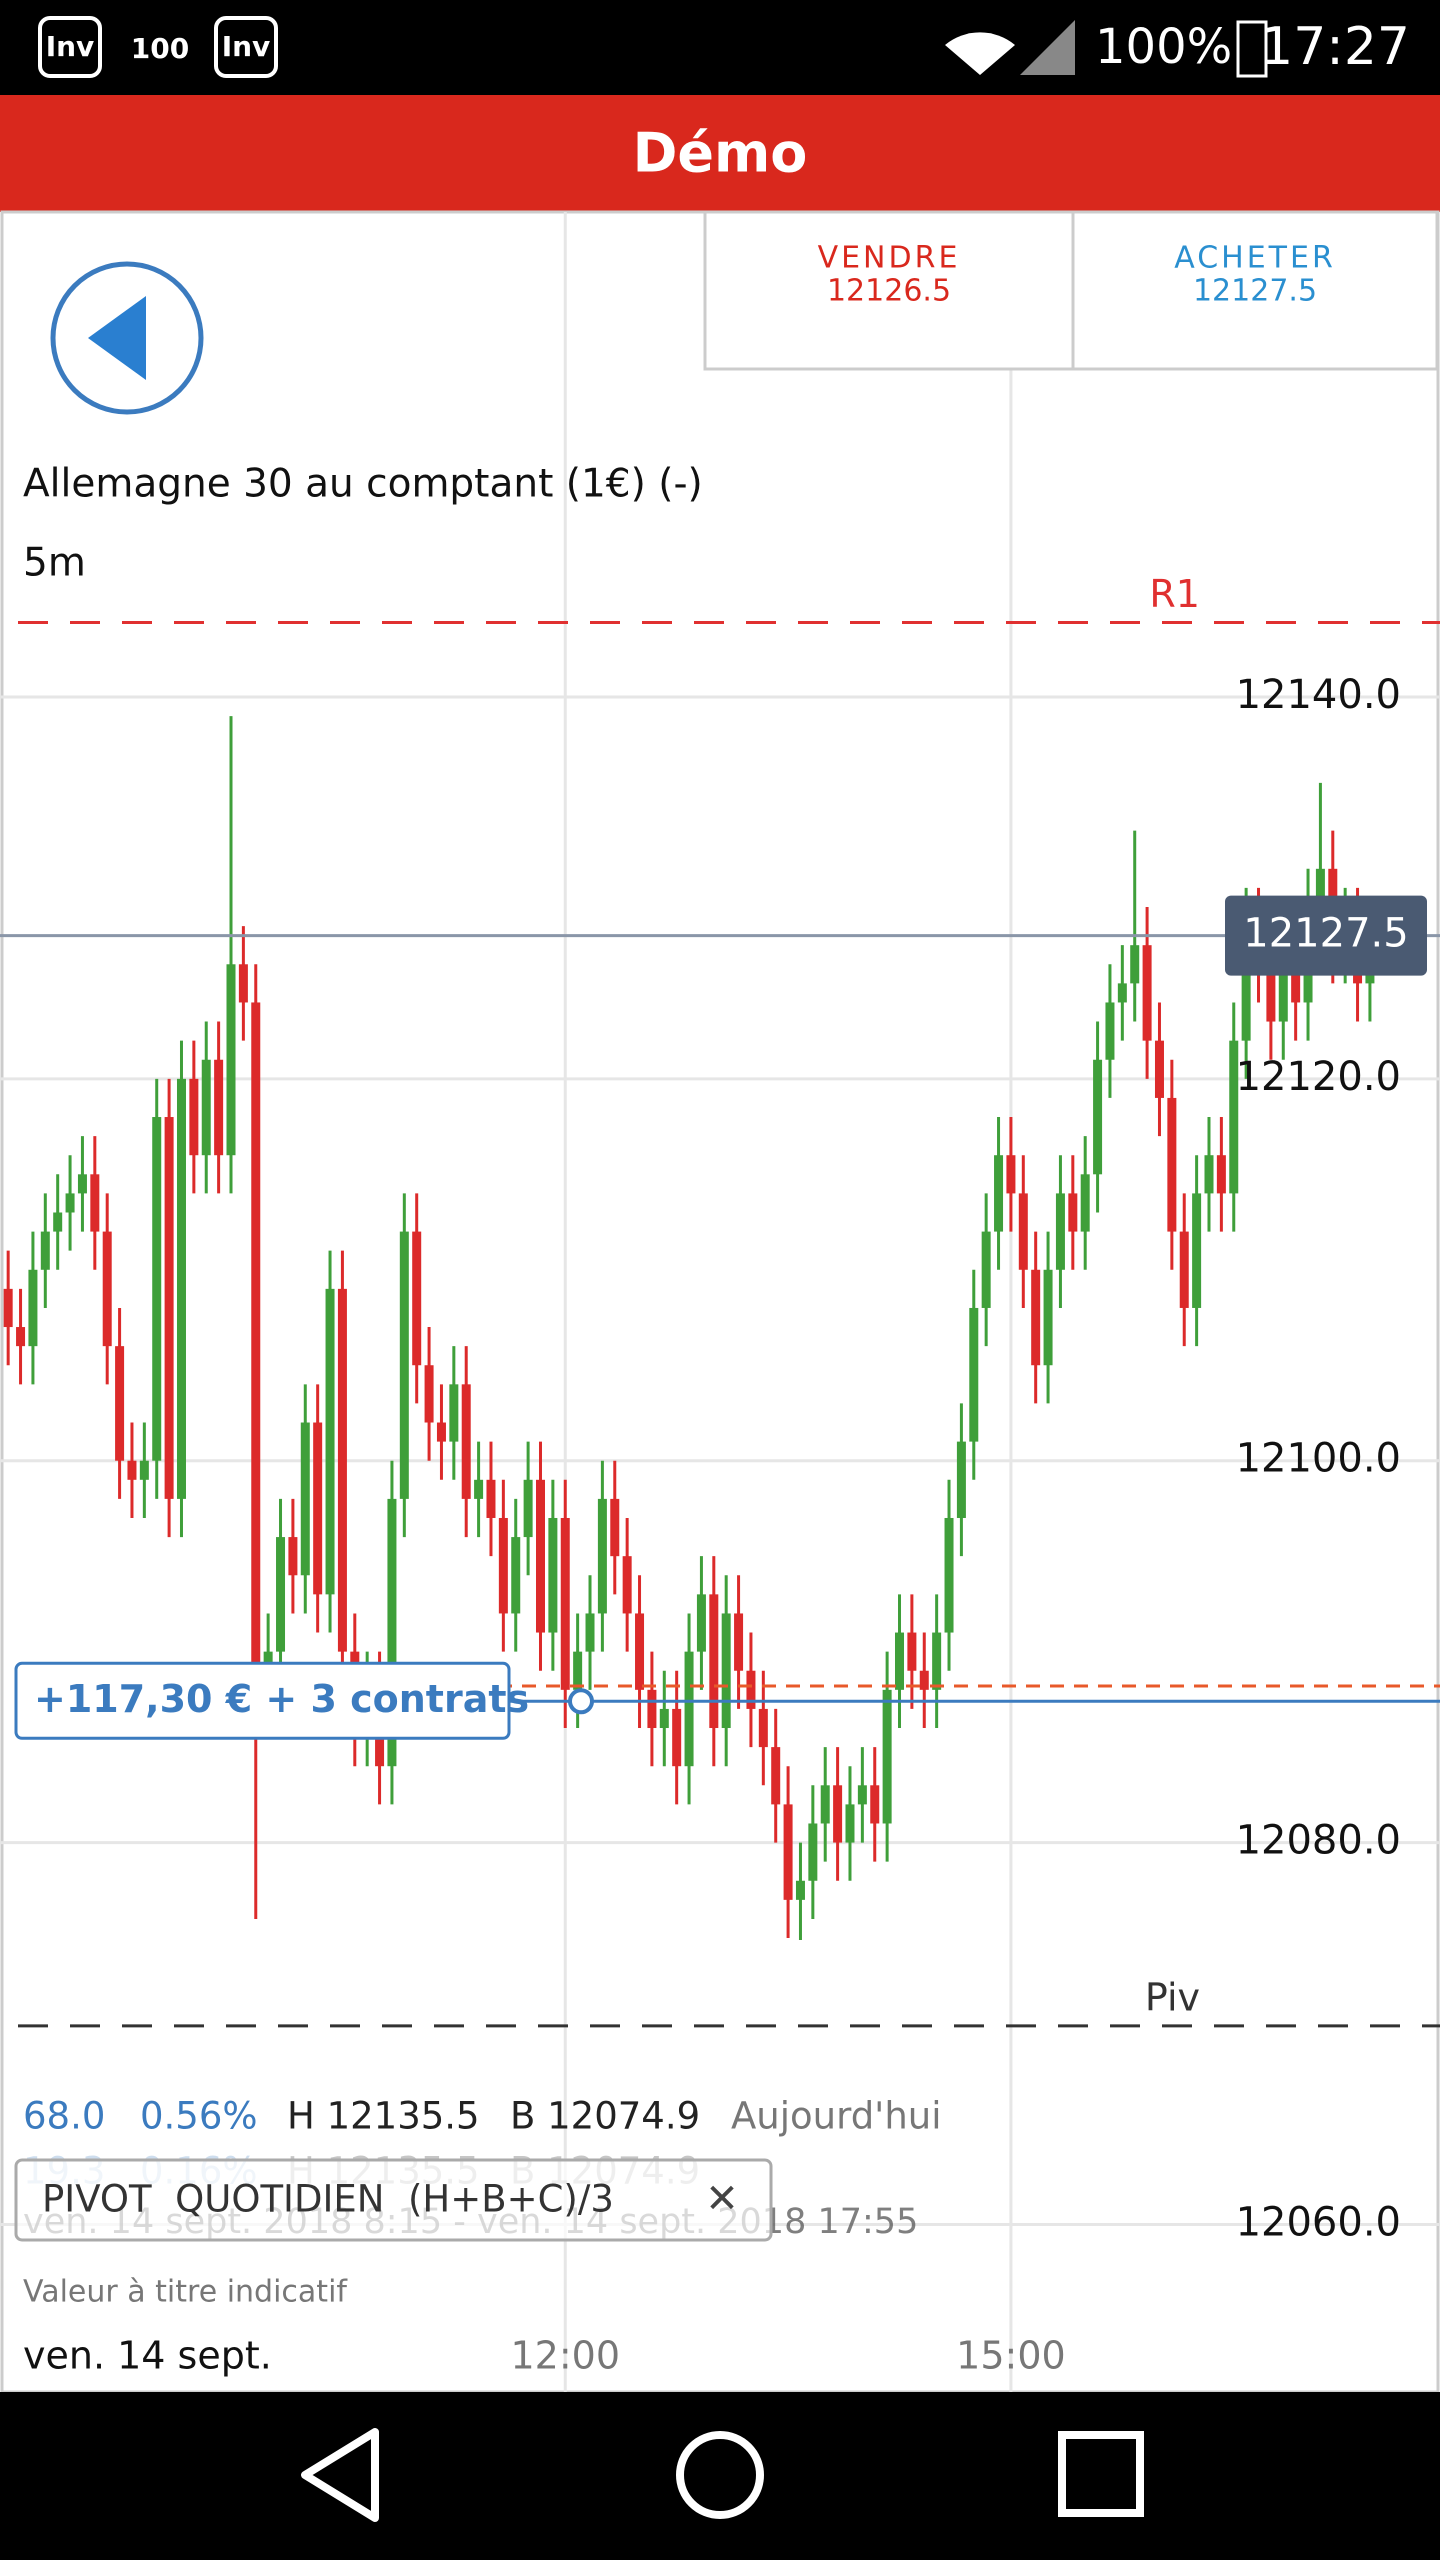 The width and height of the screenshot is (1440, 2560). Describe the element at coordinates (1318, 1459) in the screenshot. I see `y-tick-label: 12100.0` at that location.